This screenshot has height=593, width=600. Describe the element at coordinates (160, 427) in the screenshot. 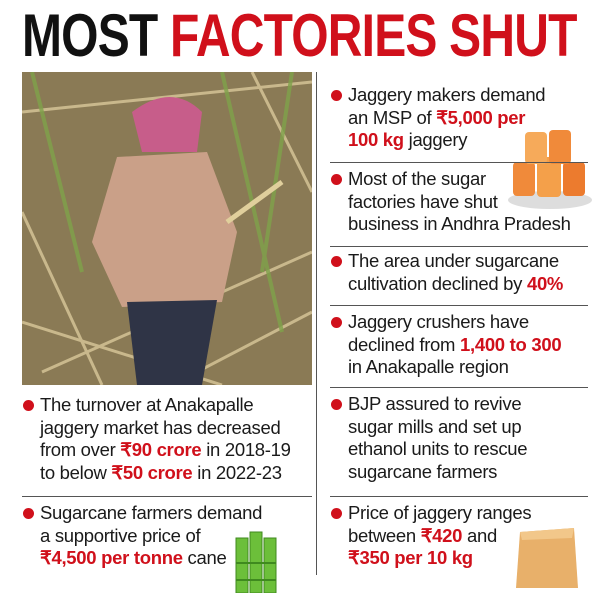

I see `bullet-text: jaggery market has decreased` at that location.